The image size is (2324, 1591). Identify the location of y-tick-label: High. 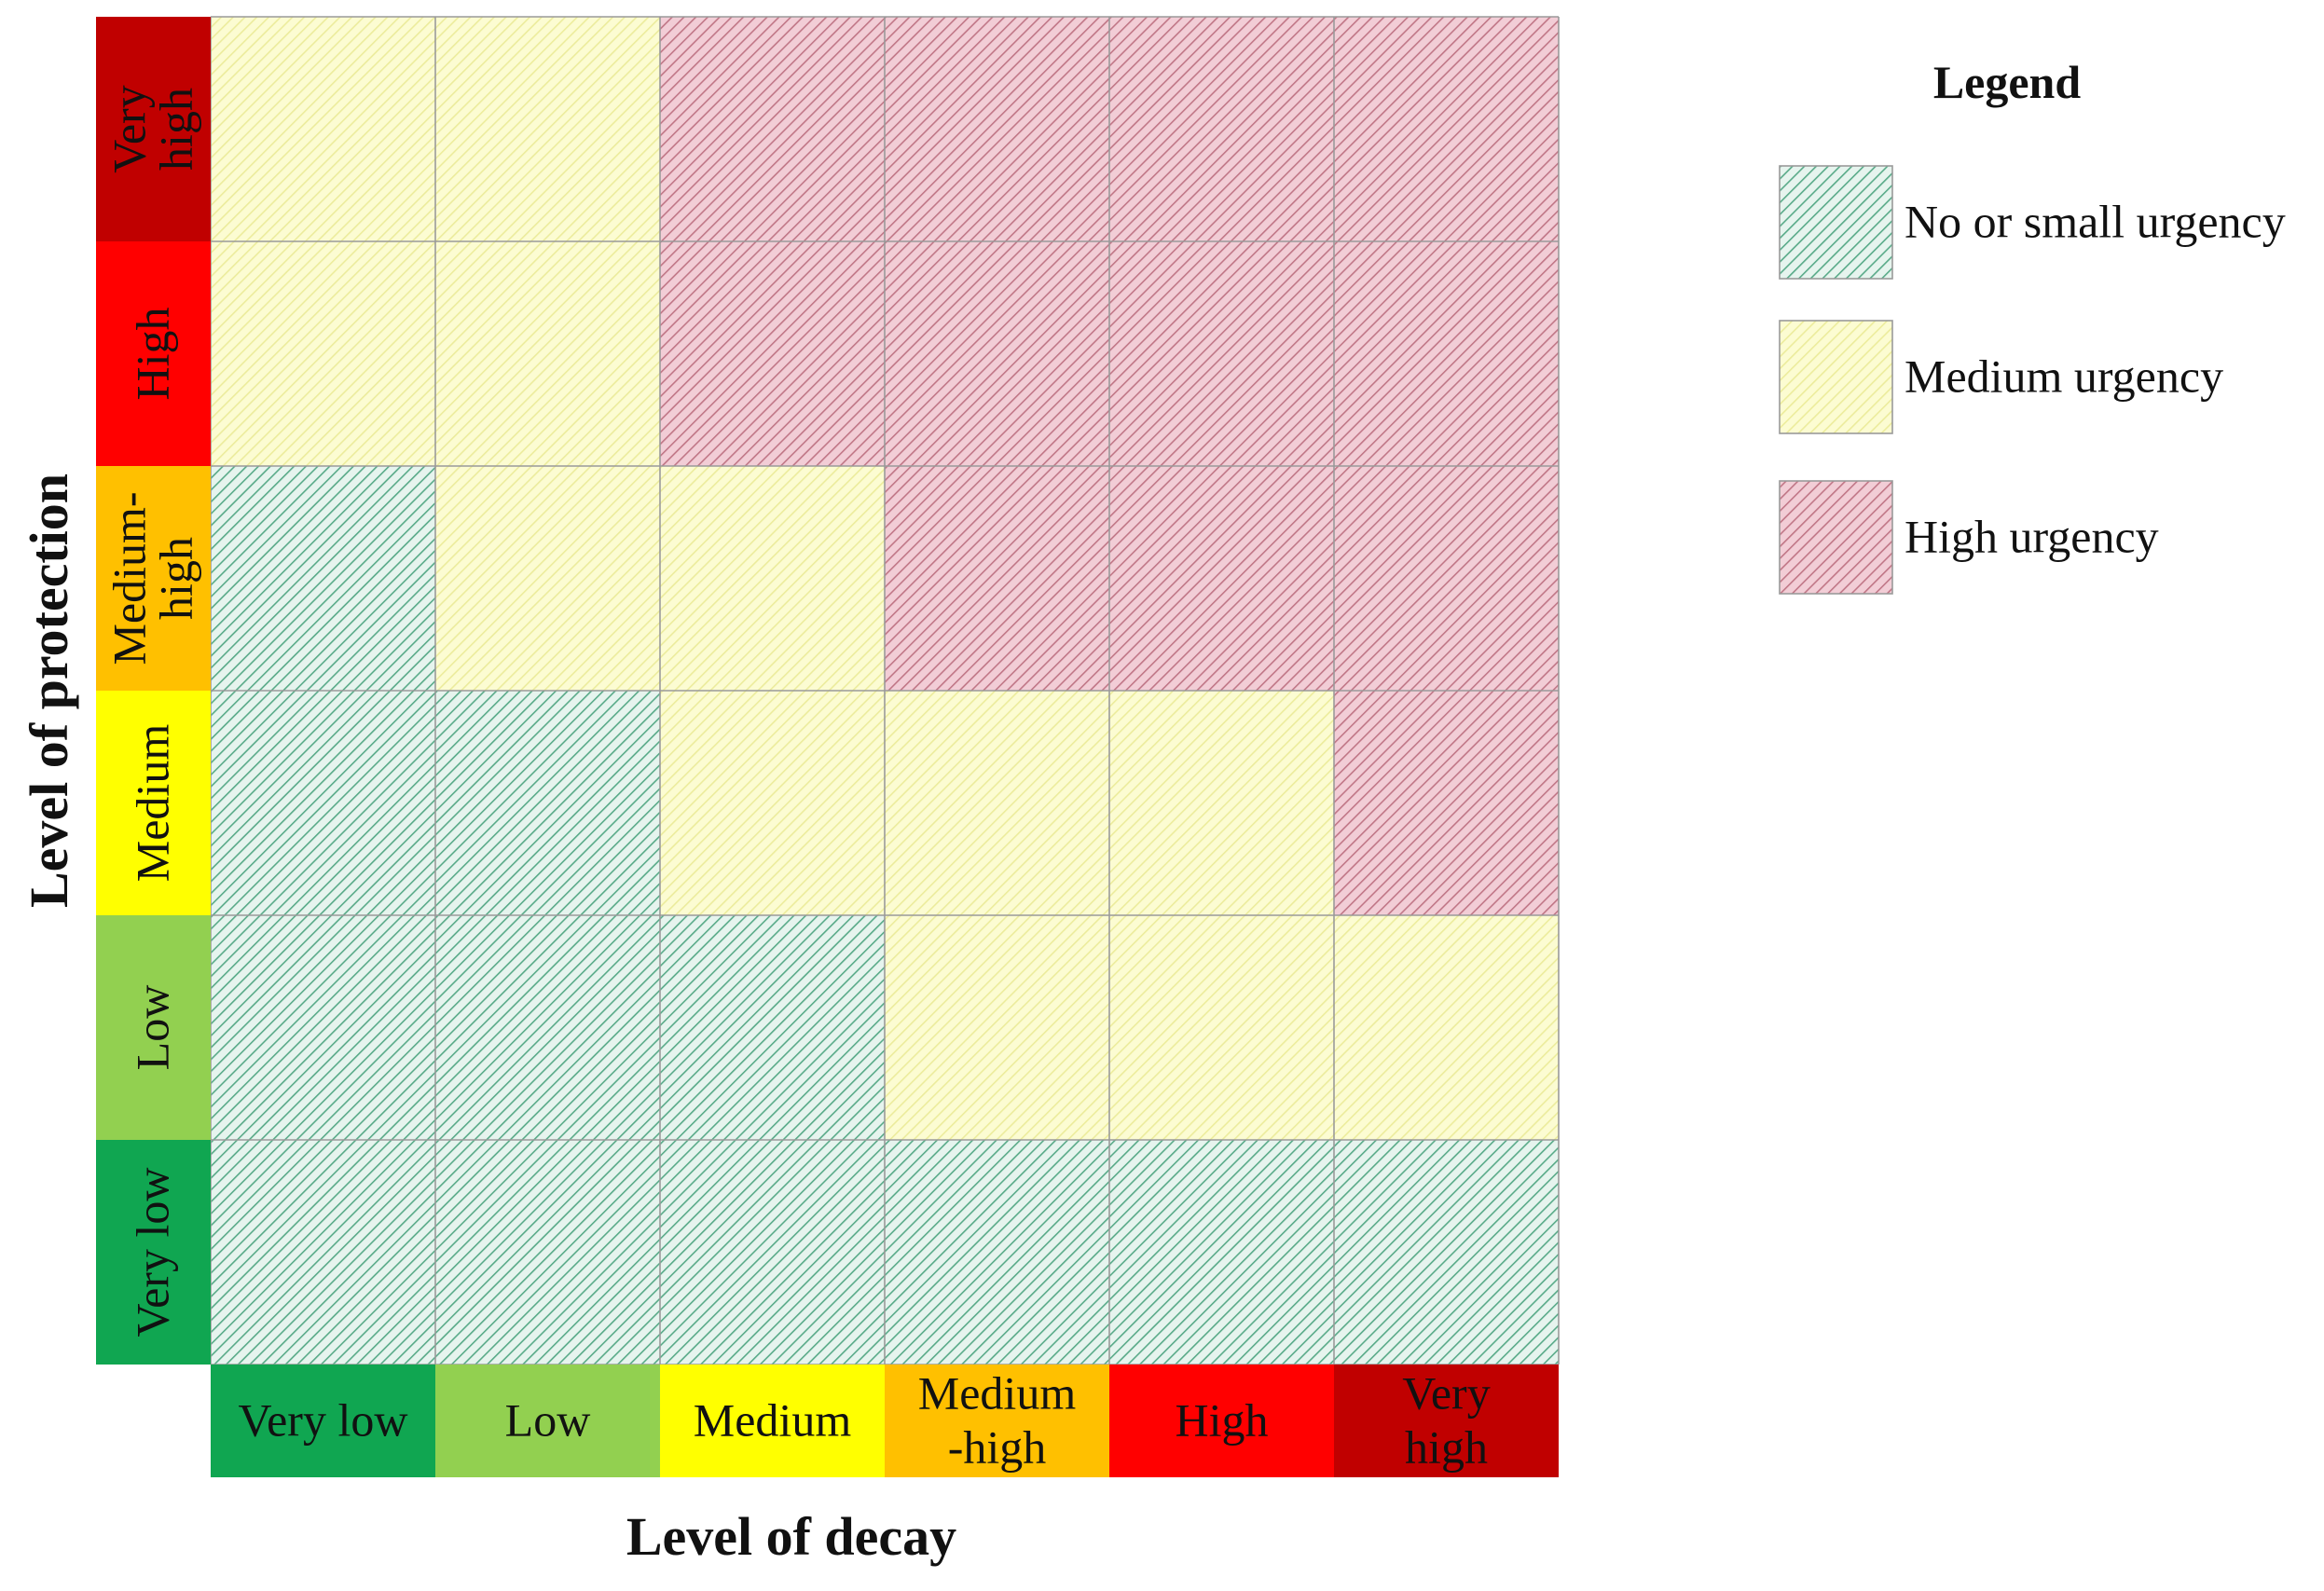
(153, 355).